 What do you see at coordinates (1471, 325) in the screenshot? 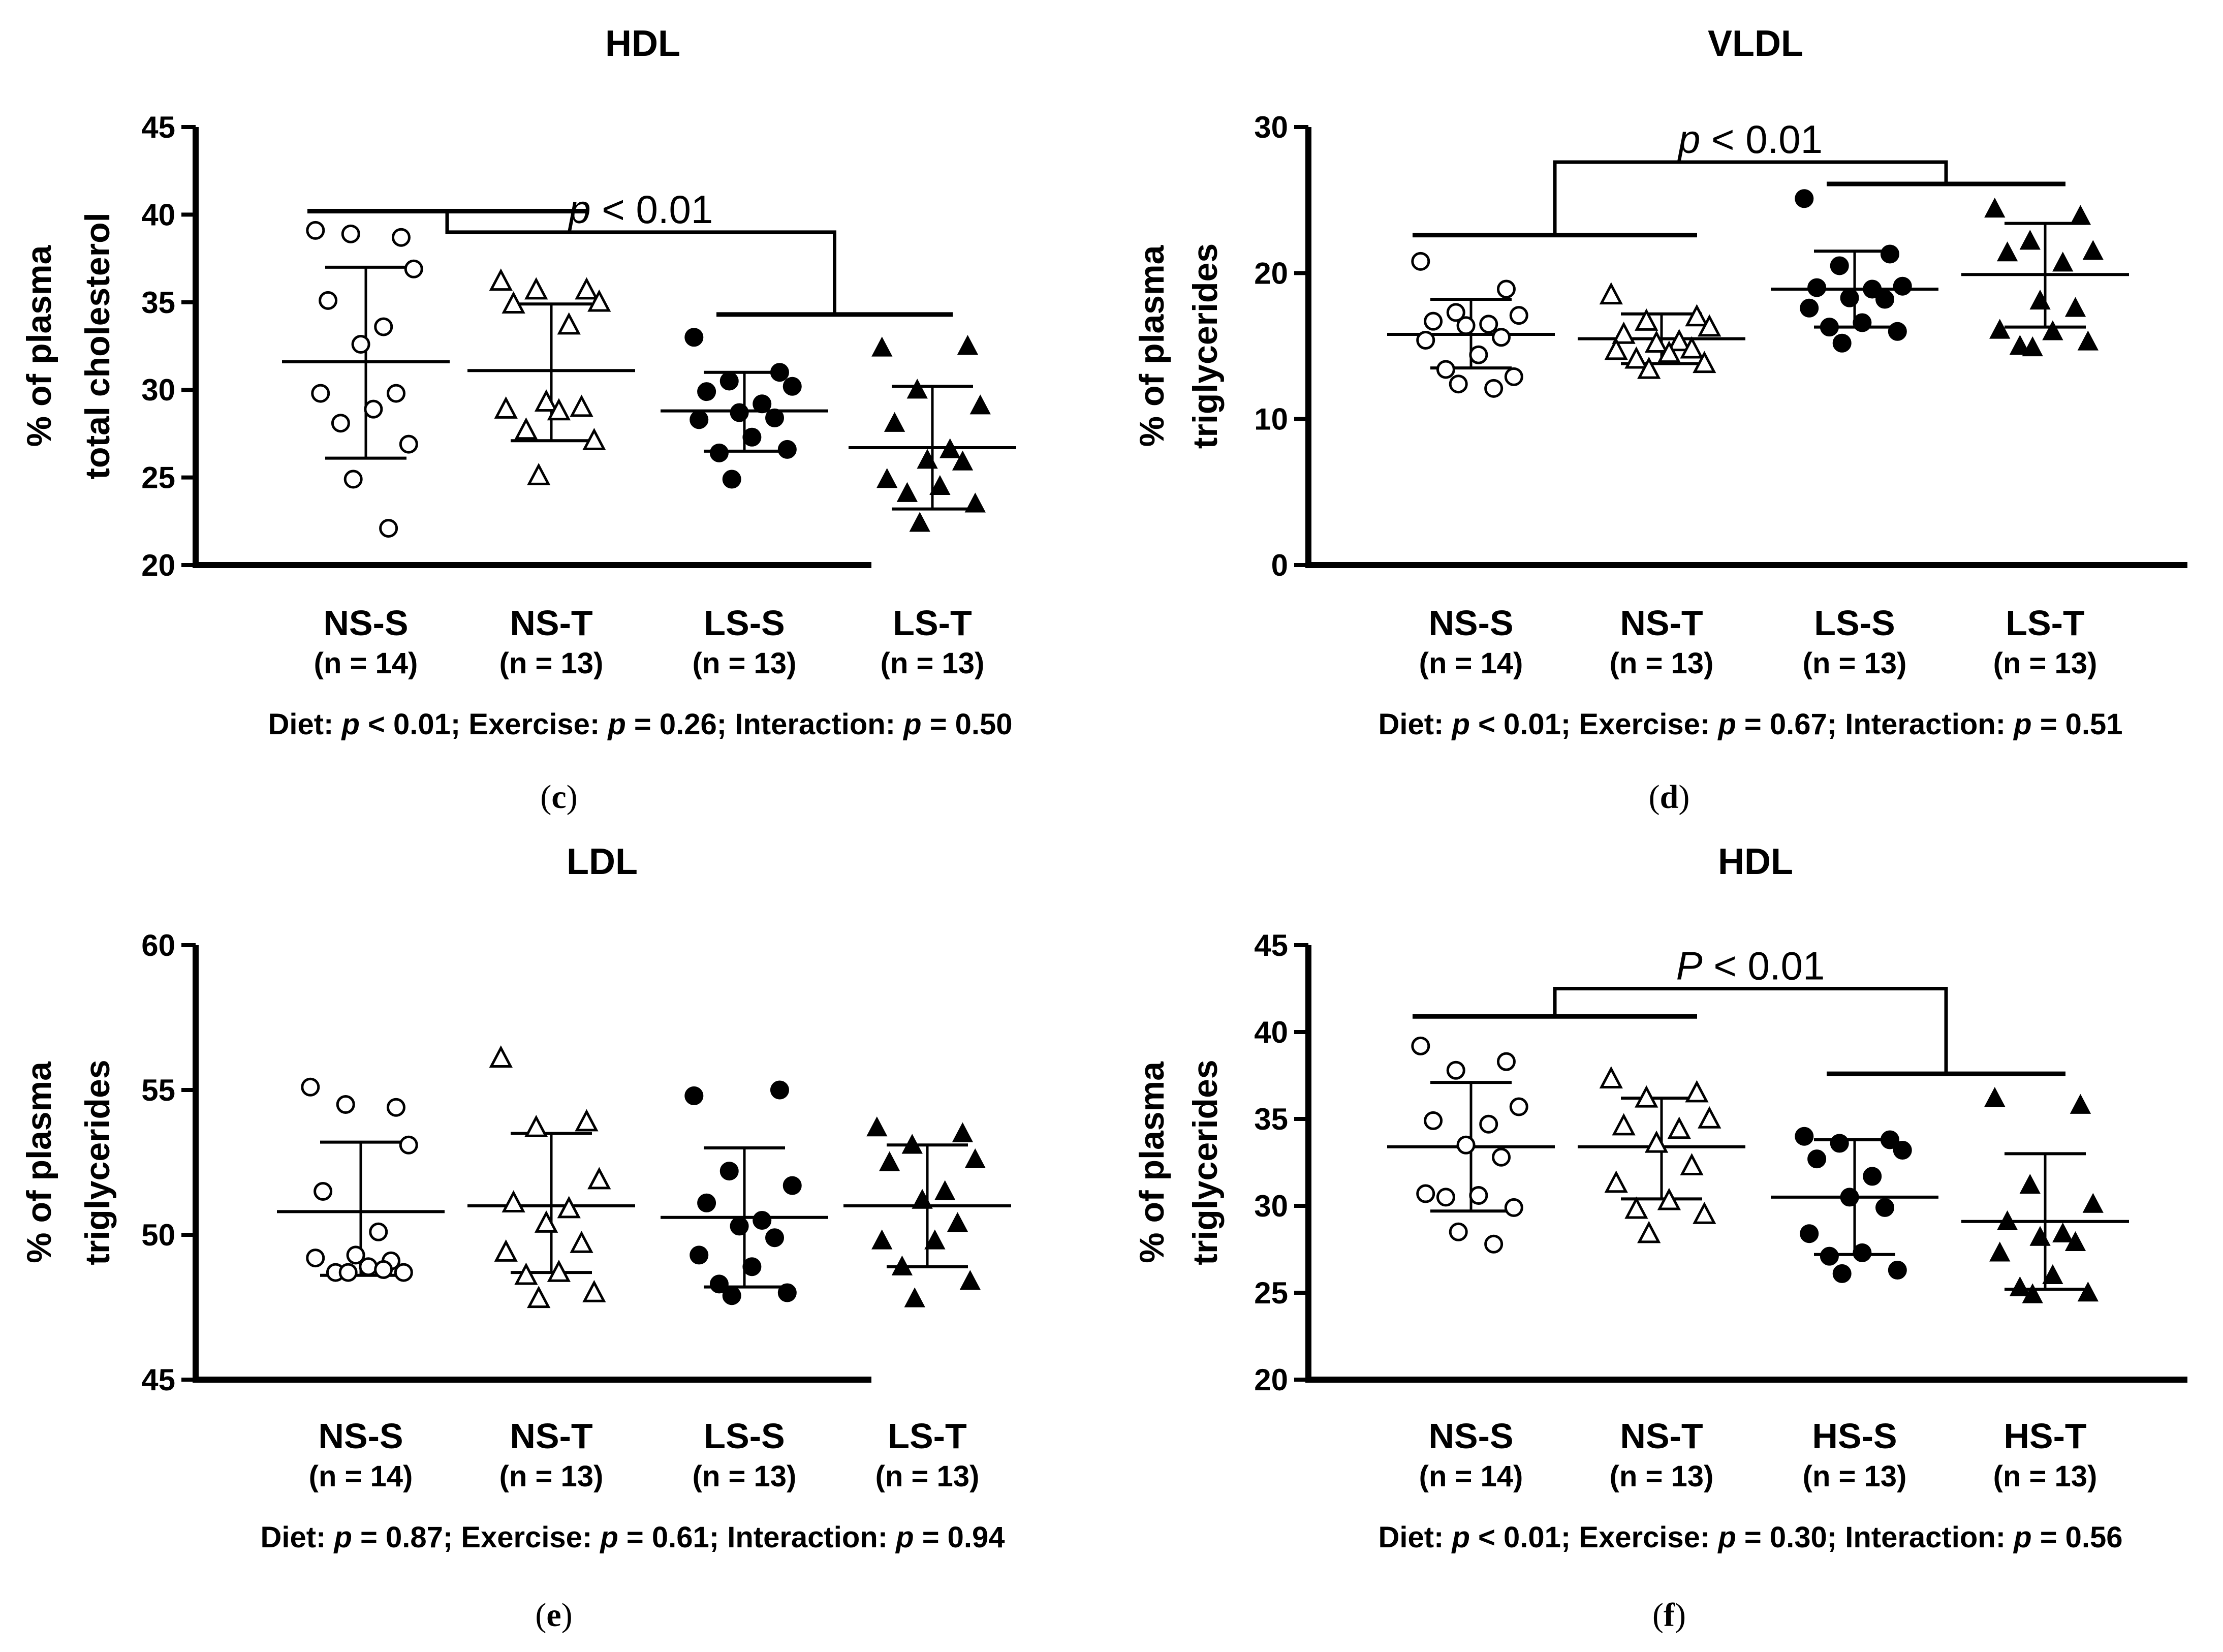
I see `group-NS-S` at bounding box center [1471, 325].